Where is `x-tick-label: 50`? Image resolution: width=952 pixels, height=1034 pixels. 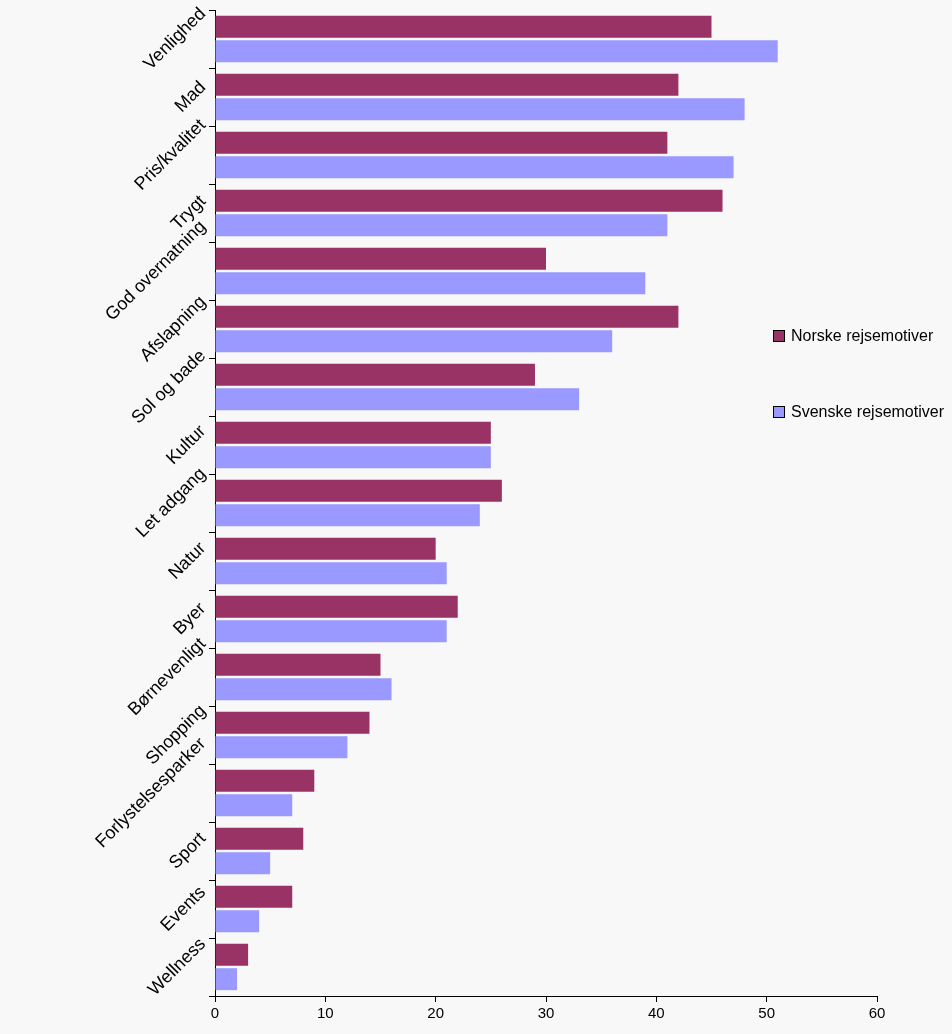
x-tick-label: 50 is located at coordinates (767, 1013).